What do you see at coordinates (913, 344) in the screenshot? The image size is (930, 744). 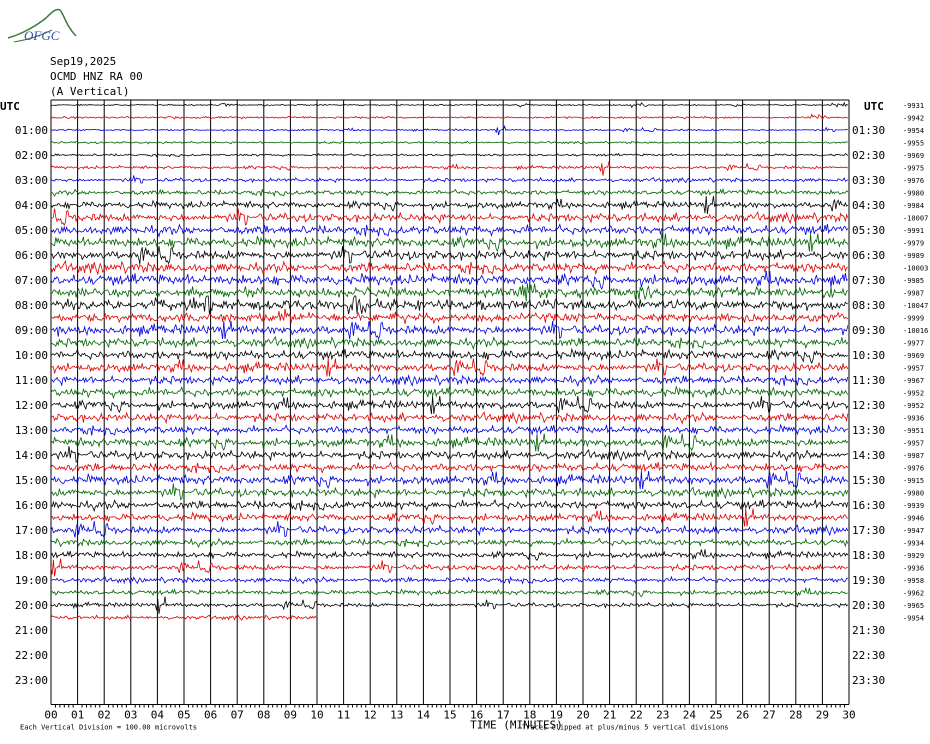 I see `trace-offset-label: -9977` at bounding box center [913, 344].